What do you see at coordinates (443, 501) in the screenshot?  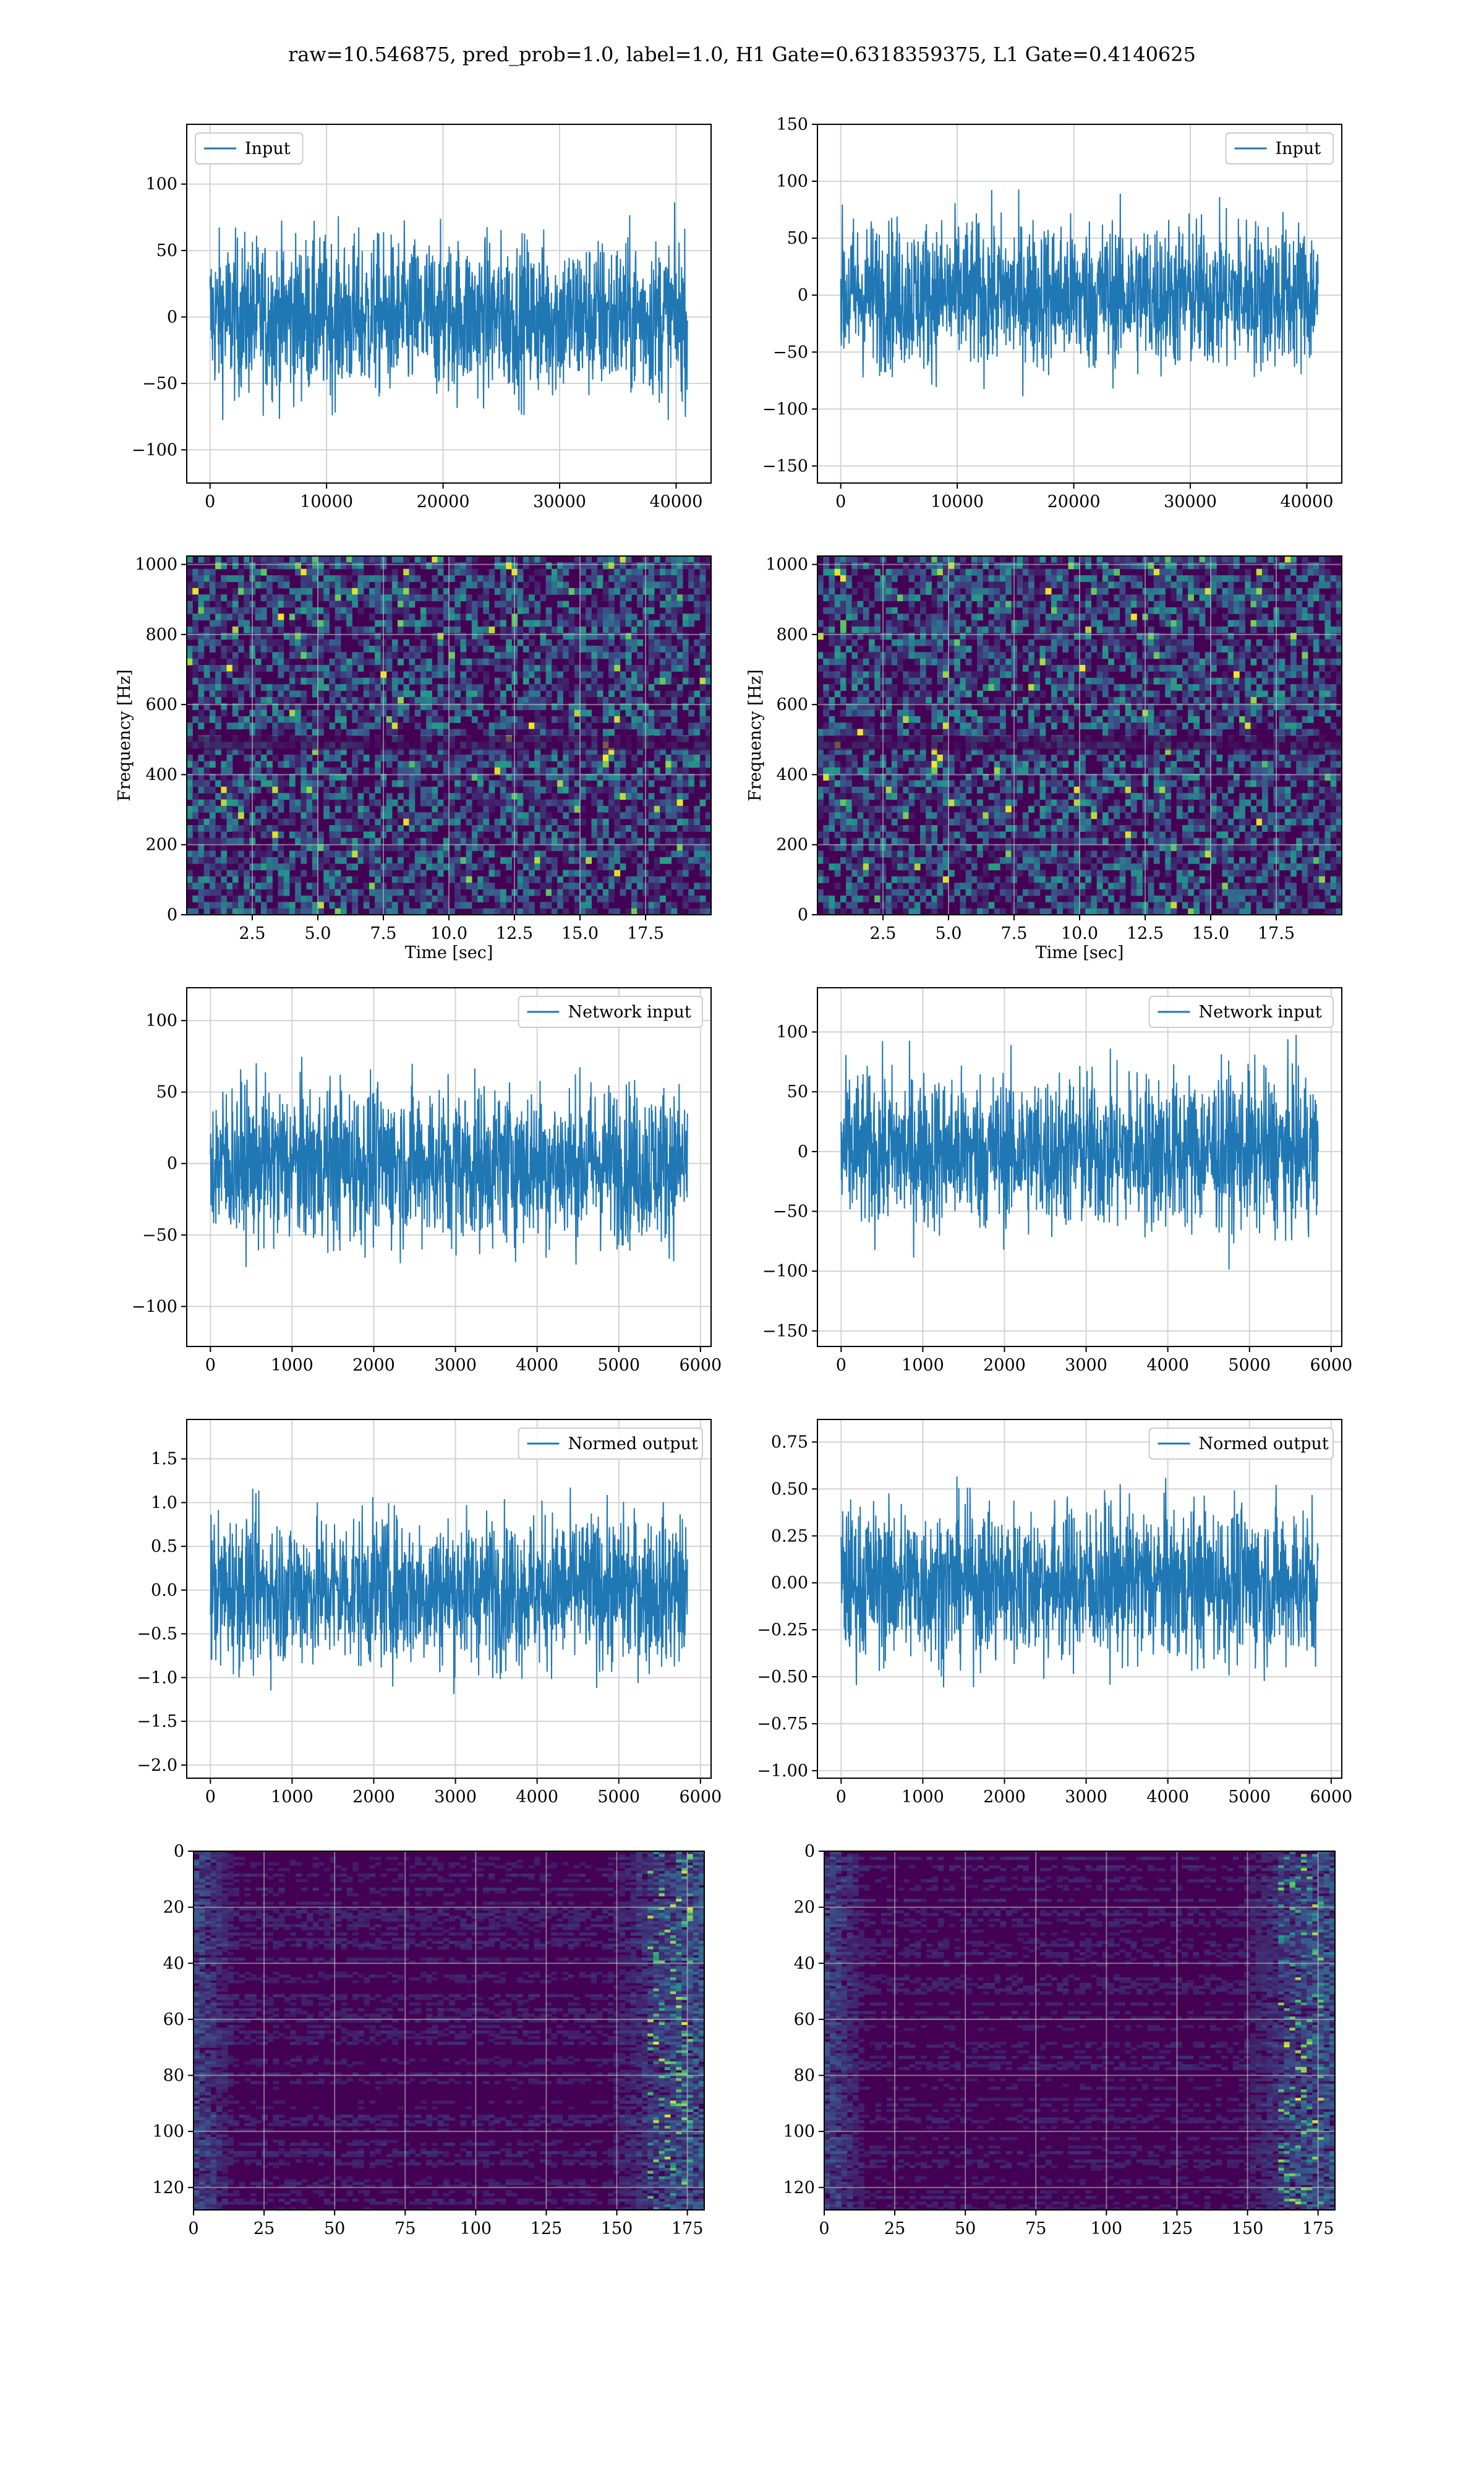 I see `input-h1-xtick-label: 20000` at bounding box center [443, 501].